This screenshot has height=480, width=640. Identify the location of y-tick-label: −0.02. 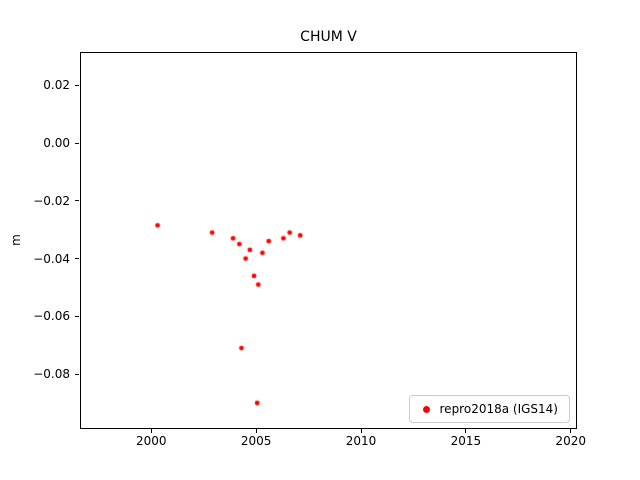
(51, 200).